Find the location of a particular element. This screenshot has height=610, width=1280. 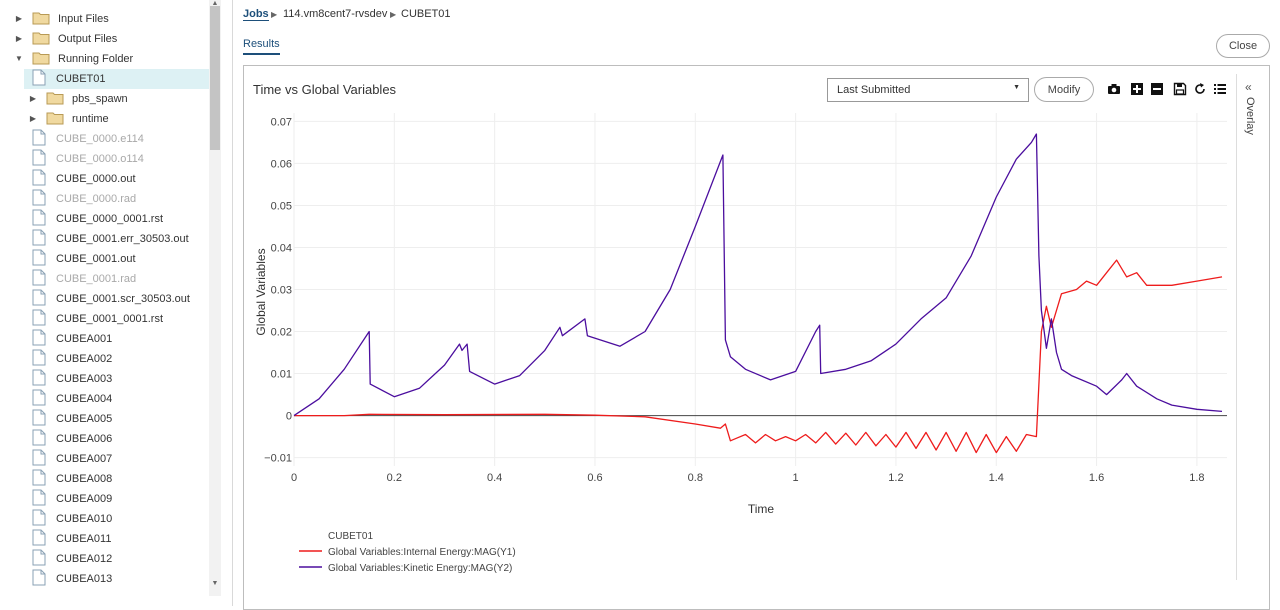

camera-icon is located at coordinates (1114, 89).